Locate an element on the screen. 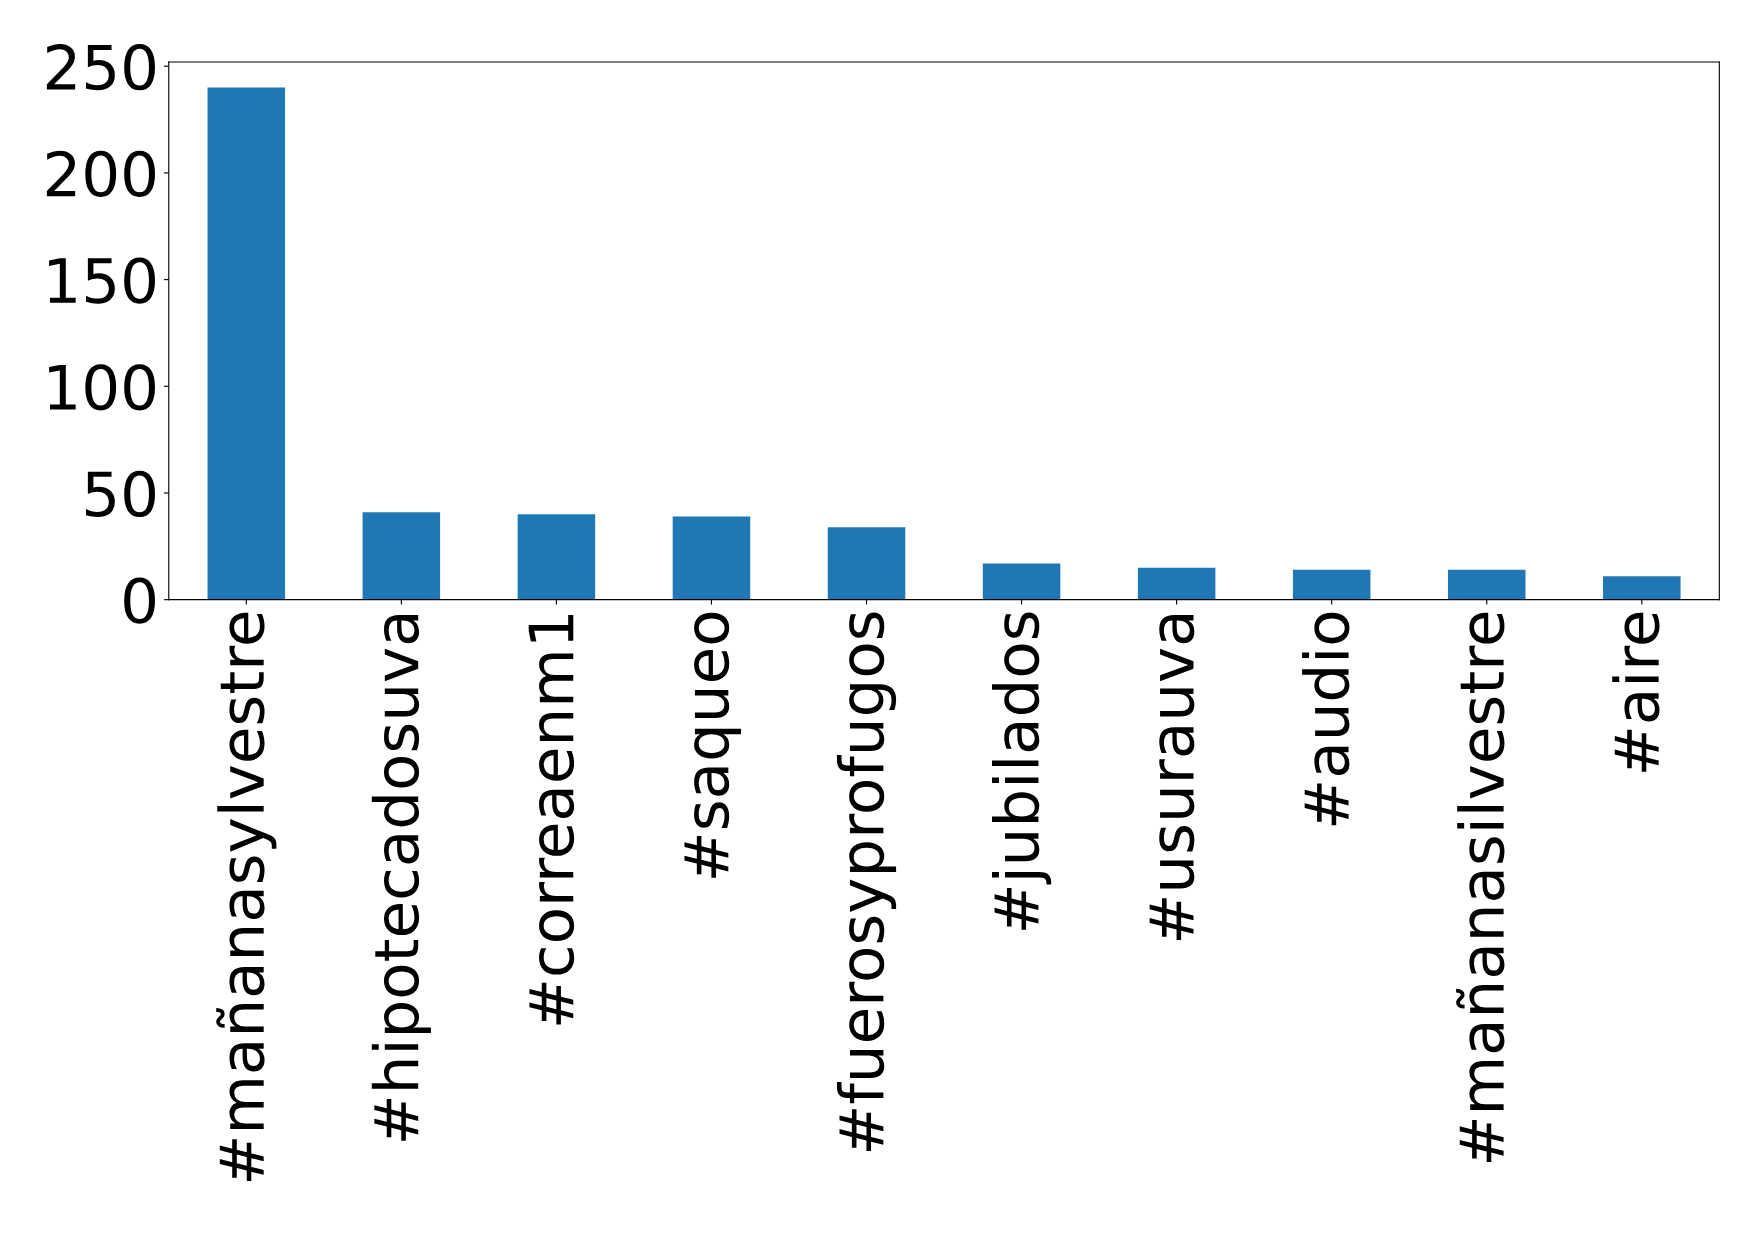 This screenshot has width=1758, height=1239. x-tick-label: #audio is located at coordinates (1326, 719).